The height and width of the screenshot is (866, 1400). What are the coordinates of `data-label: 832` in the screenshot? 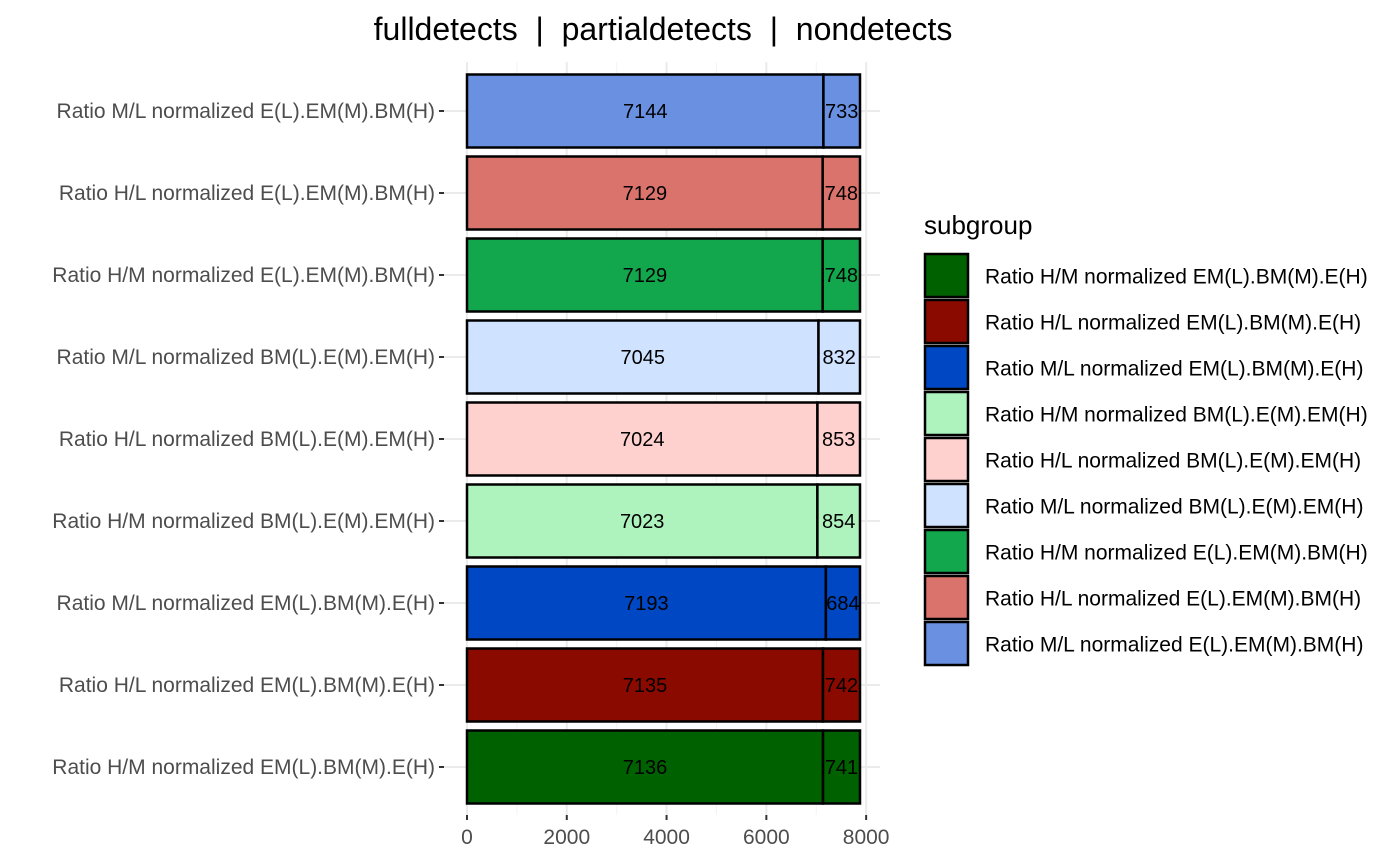 It's located at (839, 358).